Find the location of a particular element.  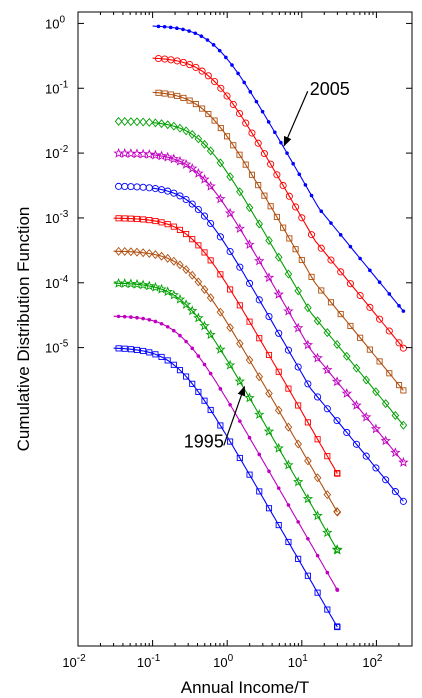

annotation-label-1: 1995 is located at coordinates (204, 441).